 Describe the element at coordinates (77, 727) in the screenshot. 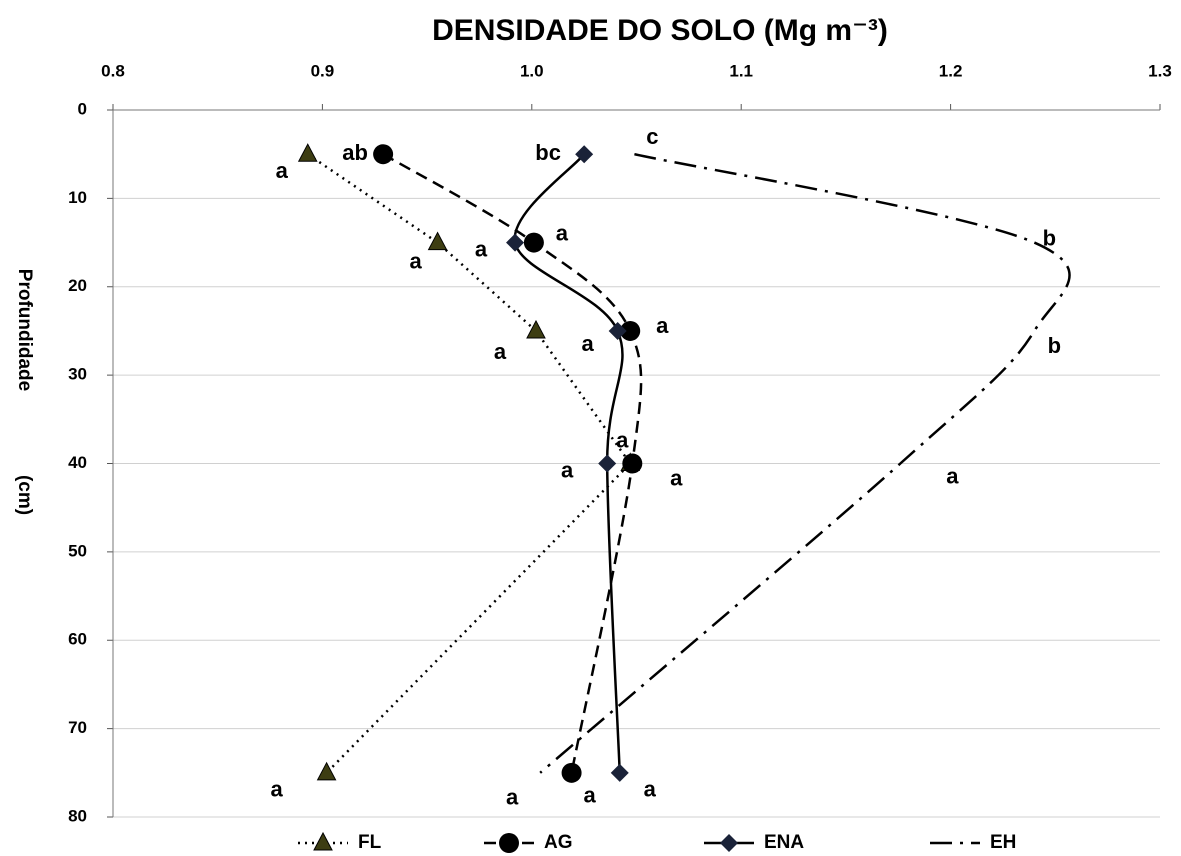

I see `y-tick-label: 70` at that location.